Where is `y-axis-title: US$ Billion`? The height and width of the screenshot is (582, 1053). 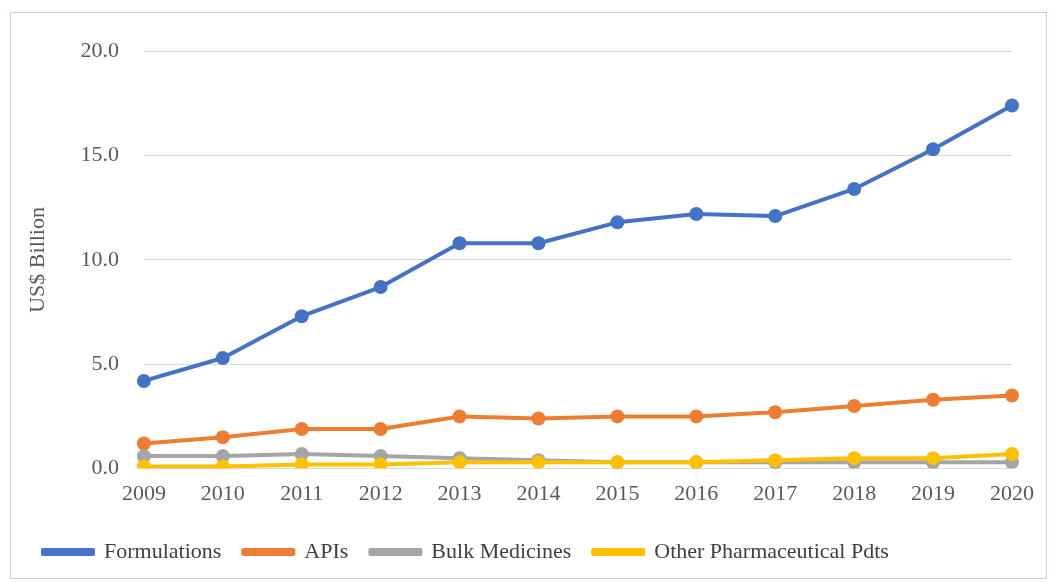
y-axis-title: US$ Billion is located at coordinates (36, 260).